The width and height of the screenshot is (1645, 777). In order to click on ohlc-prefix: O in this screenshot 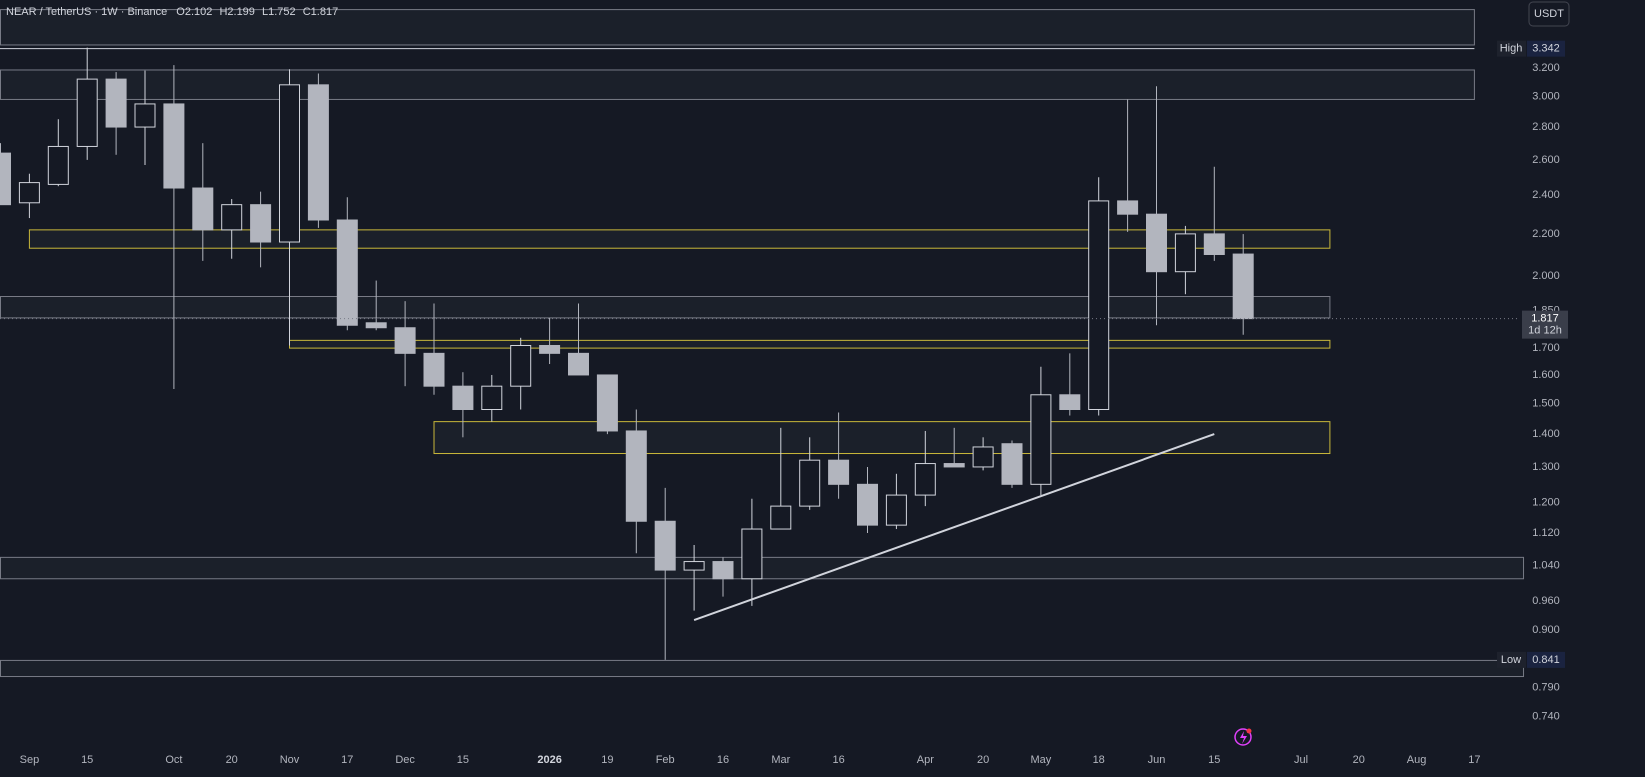, I will do `click(180, 12)`.